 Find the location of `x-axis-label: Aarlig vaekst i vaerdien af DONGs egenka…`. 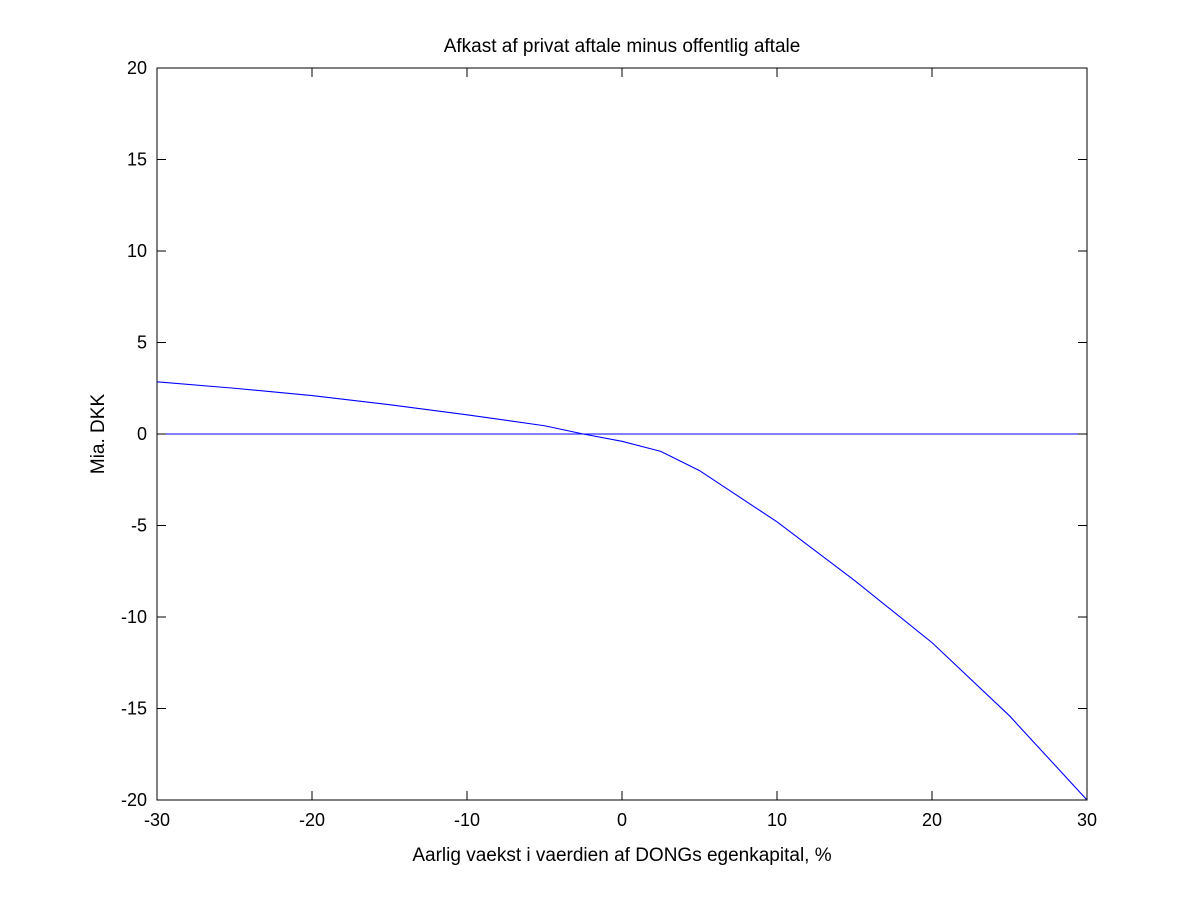

x-axis-label: Aarlig vaekst i vaerdien af DONGs egenka… is located at coordinates (621, 855).